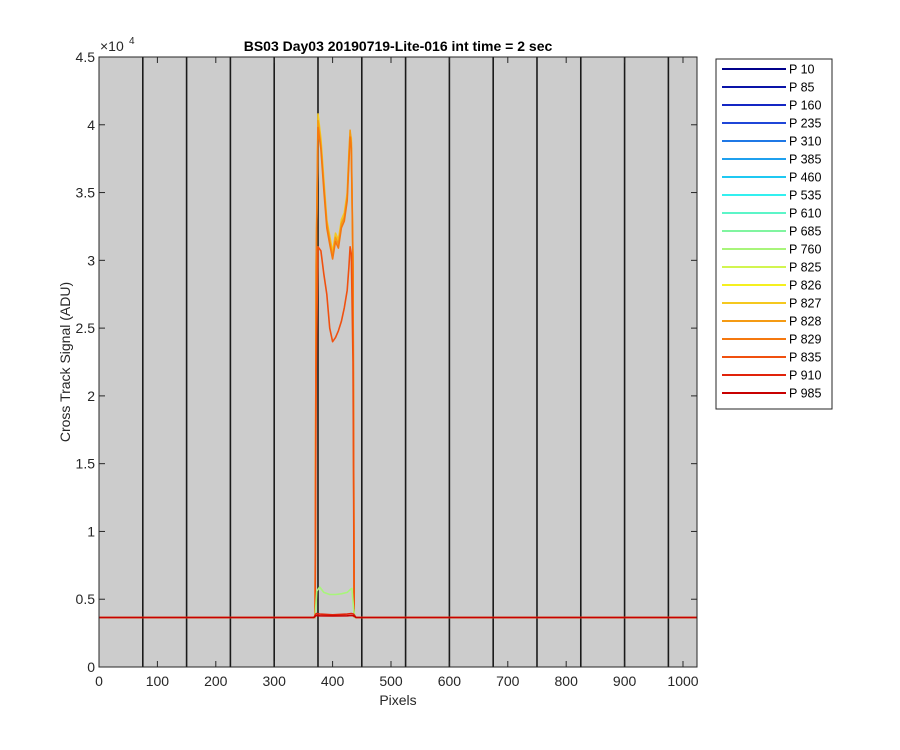 The height and width of the screenshot is (750, 900). What do you see at coordinates (397, 700) in the screenshot?
I see `x-axis-label: Pixels` at bounding box center [397, 700].